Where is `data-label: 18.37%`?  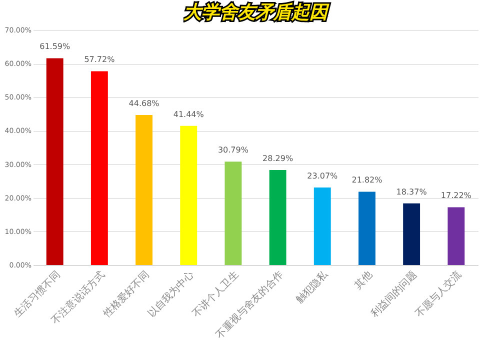 data-label: 18.37% is located at coordinates (412, 191).